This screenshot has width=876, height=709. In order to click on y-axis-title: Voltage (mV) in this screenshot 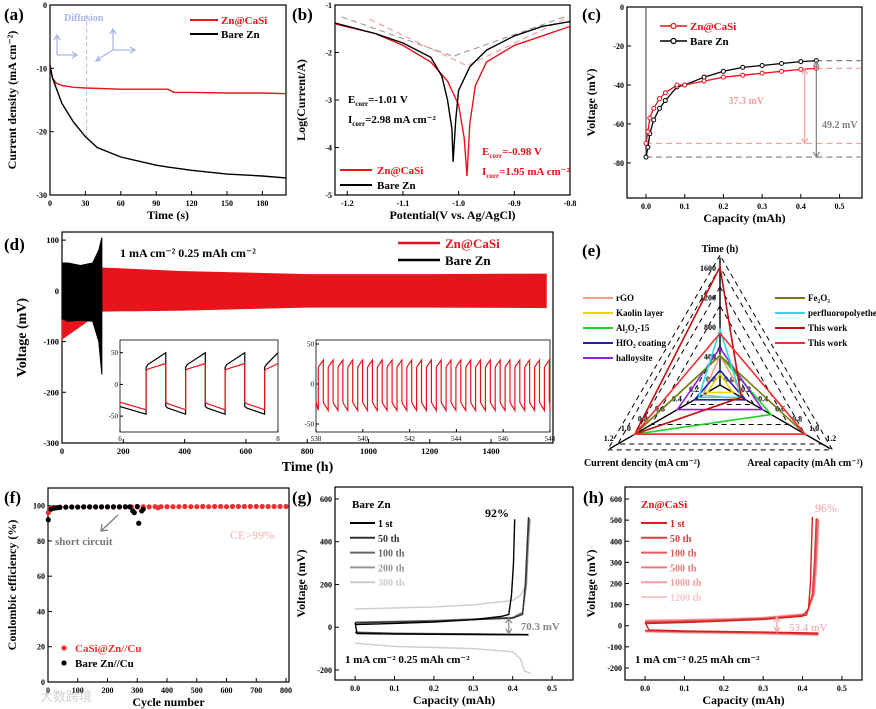, I will do `click(301, 584)`.